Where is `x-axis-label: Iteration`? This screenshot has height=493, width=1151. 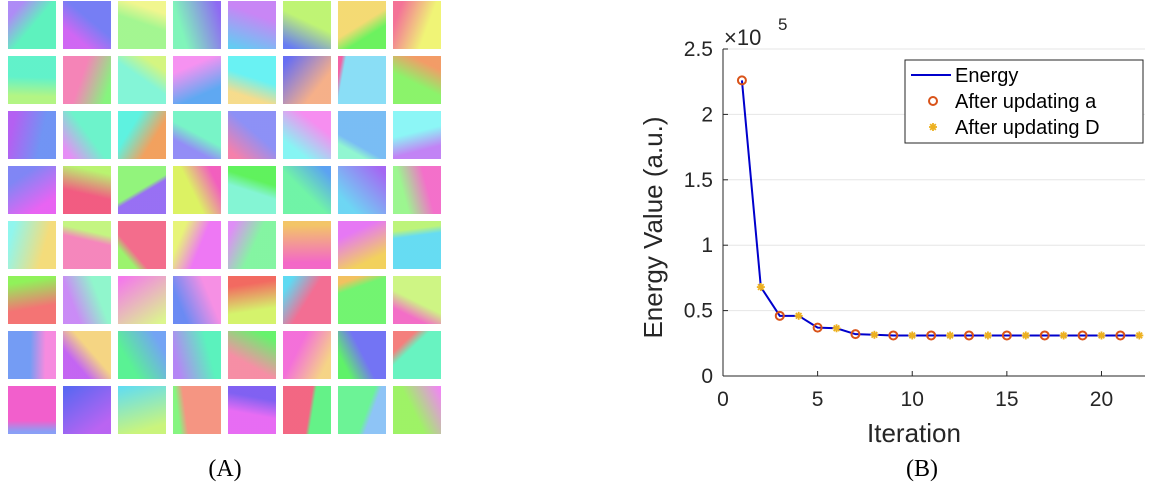 x-axis-label: Iteration is located at coordinates (914, 433).